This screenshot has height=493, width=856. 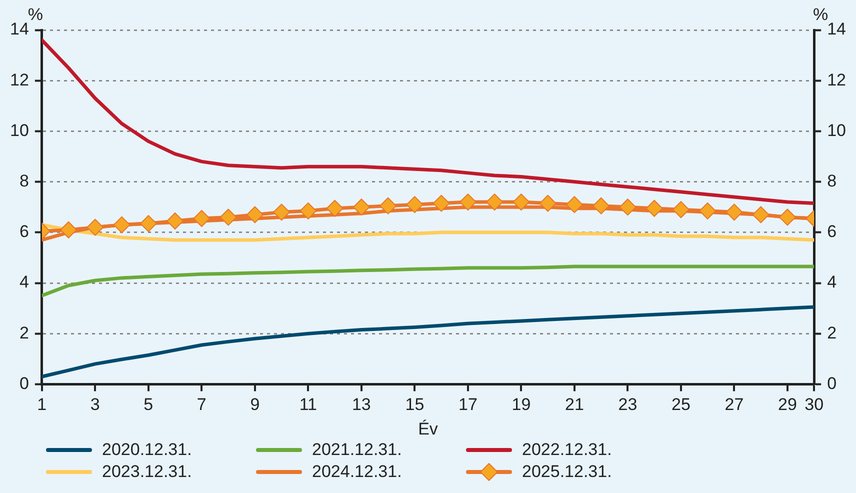 I want to click on x-tick-label: 25, so click(x=680, y=404).